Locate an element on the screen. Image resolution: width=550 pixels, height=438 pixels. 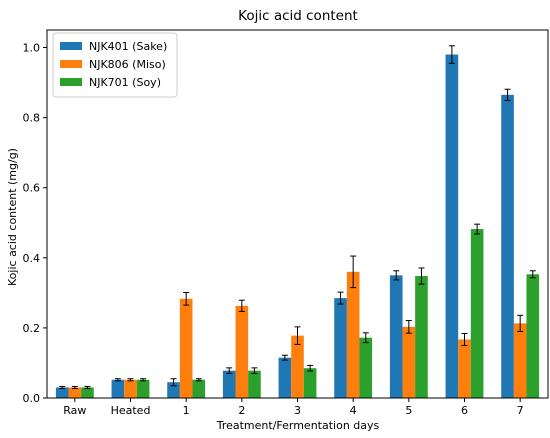
y-tick-label: 0.6 is located at coordinates (32, 188).